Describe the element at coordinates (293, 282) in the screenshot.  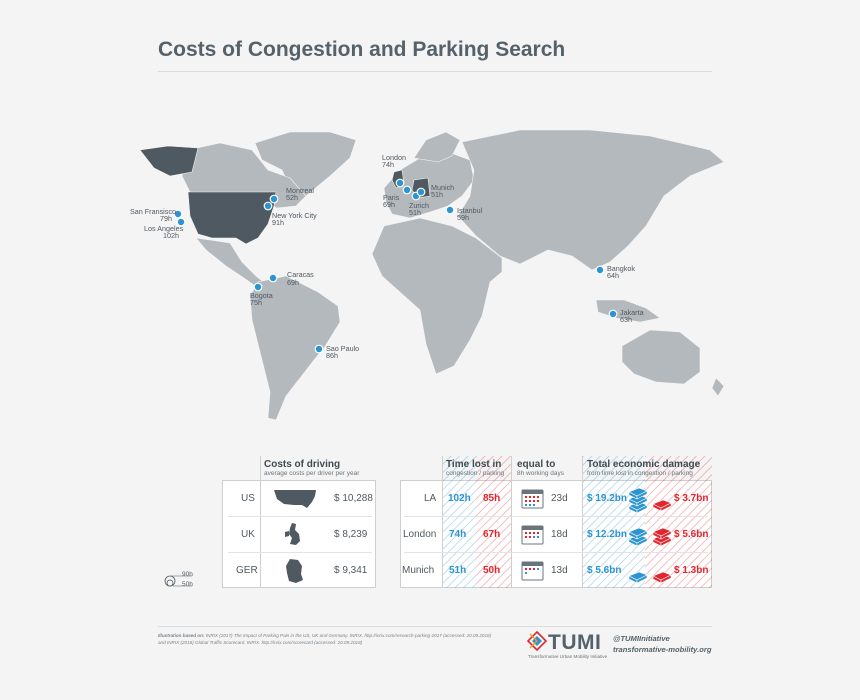
I see `city-hours-caracas: 69h` at that location.